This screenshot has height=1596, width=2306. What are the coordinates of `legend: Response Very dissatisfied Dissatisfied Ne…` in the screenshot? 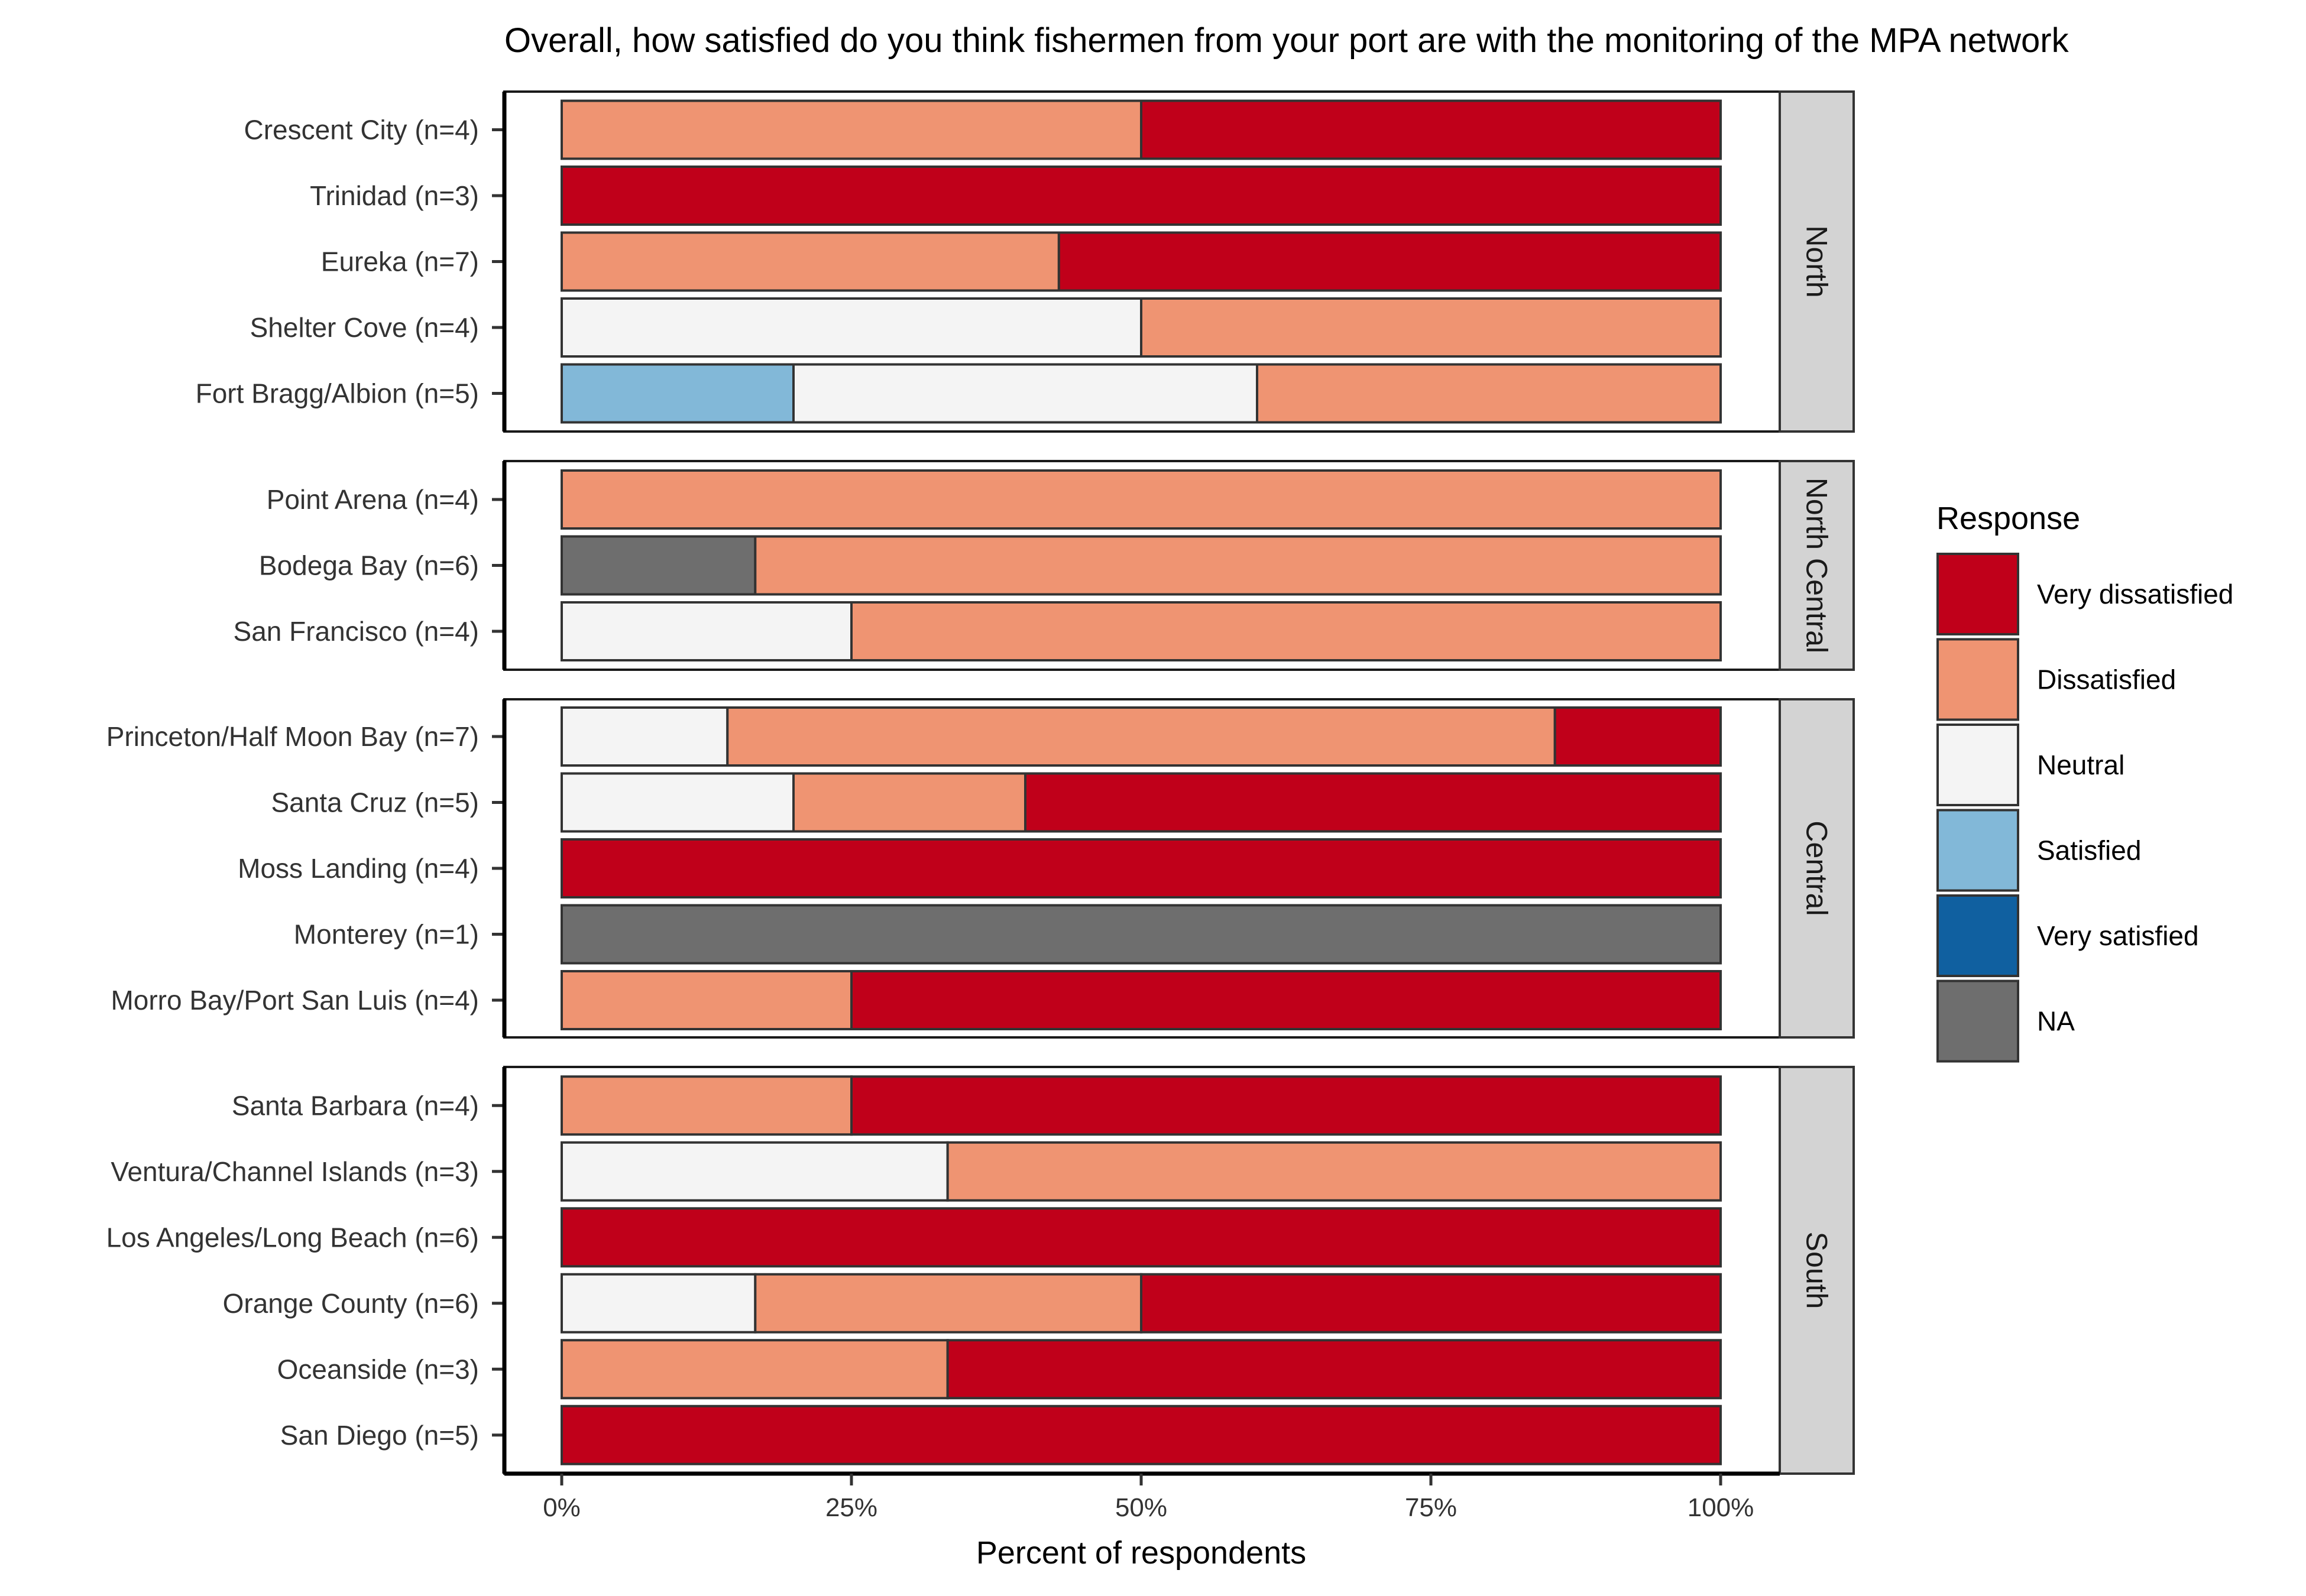 It's located at (2084, 782).